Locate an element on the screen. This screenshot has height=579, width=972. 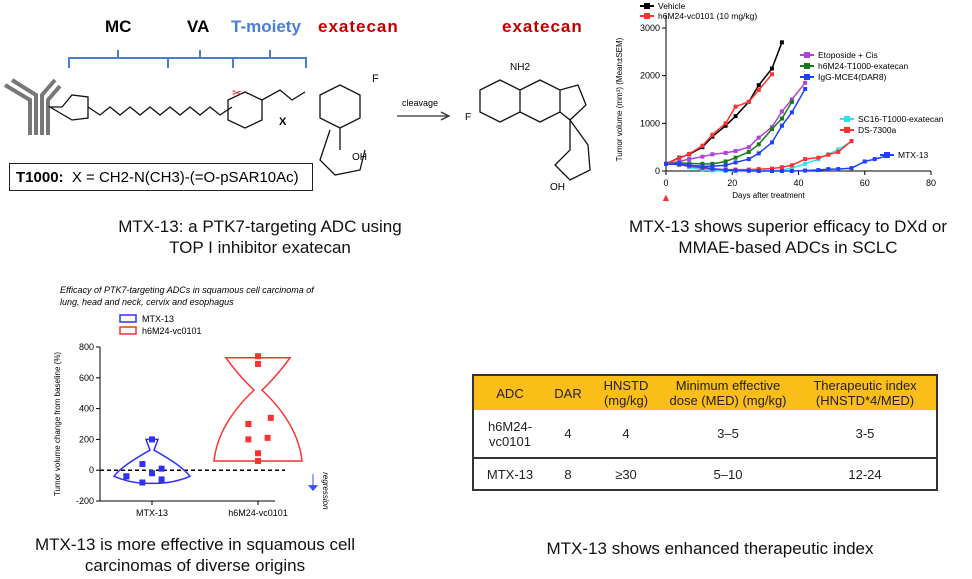
y-tick-label: 0 is located at coordinates (91, 470).